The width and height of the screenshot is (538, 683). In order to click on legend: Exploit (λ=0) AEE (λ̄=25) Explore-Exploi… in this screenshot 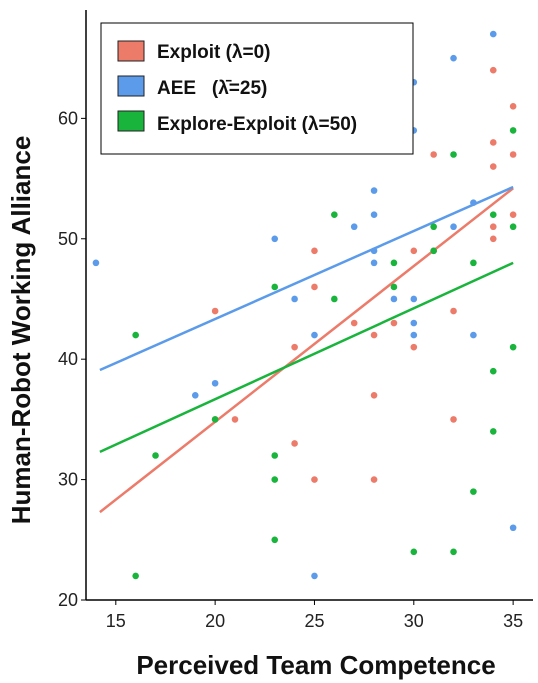, I will do `click(257, 88)`.